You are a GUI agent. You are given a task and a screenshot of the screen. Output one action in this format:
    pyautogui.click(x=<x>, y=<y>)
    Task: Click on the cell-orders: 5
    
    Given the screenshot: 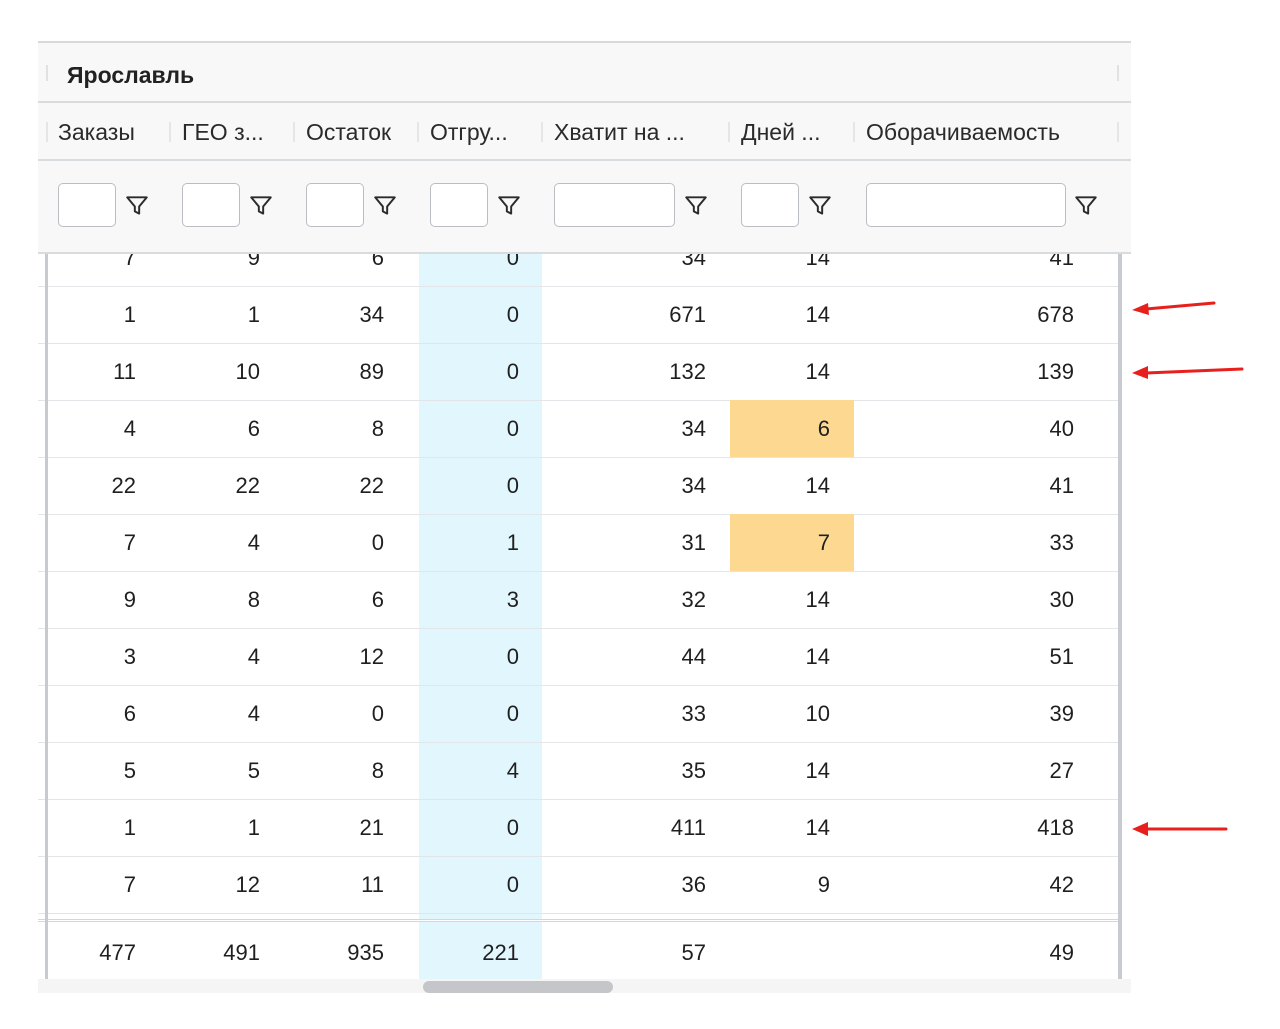 What is the action you would take?
    pyautogui.click(x=129, y=770)
    